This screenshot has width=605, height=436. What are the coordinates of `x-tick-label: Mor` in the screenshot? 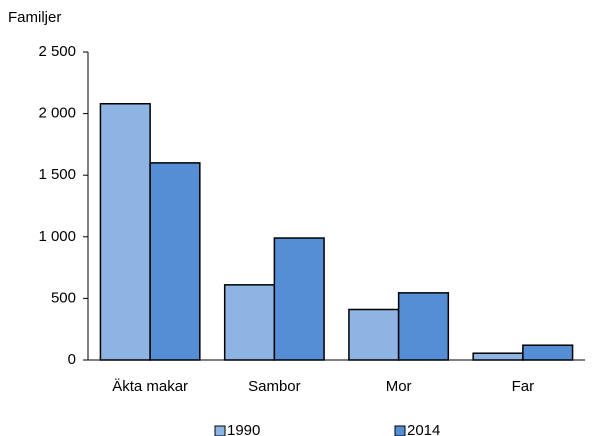 It's located at (399, 386).